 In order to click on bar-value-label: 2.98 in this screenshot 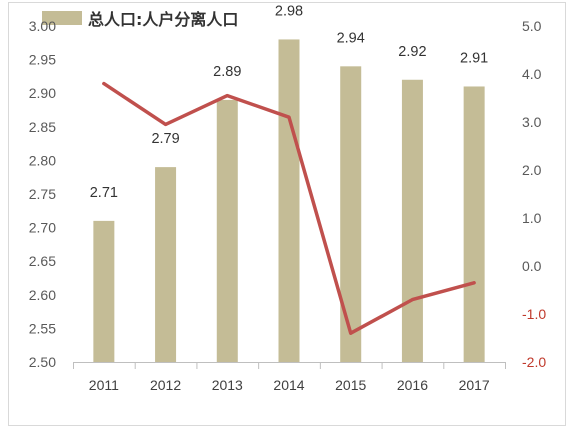, I will do `click(289, 11)`.